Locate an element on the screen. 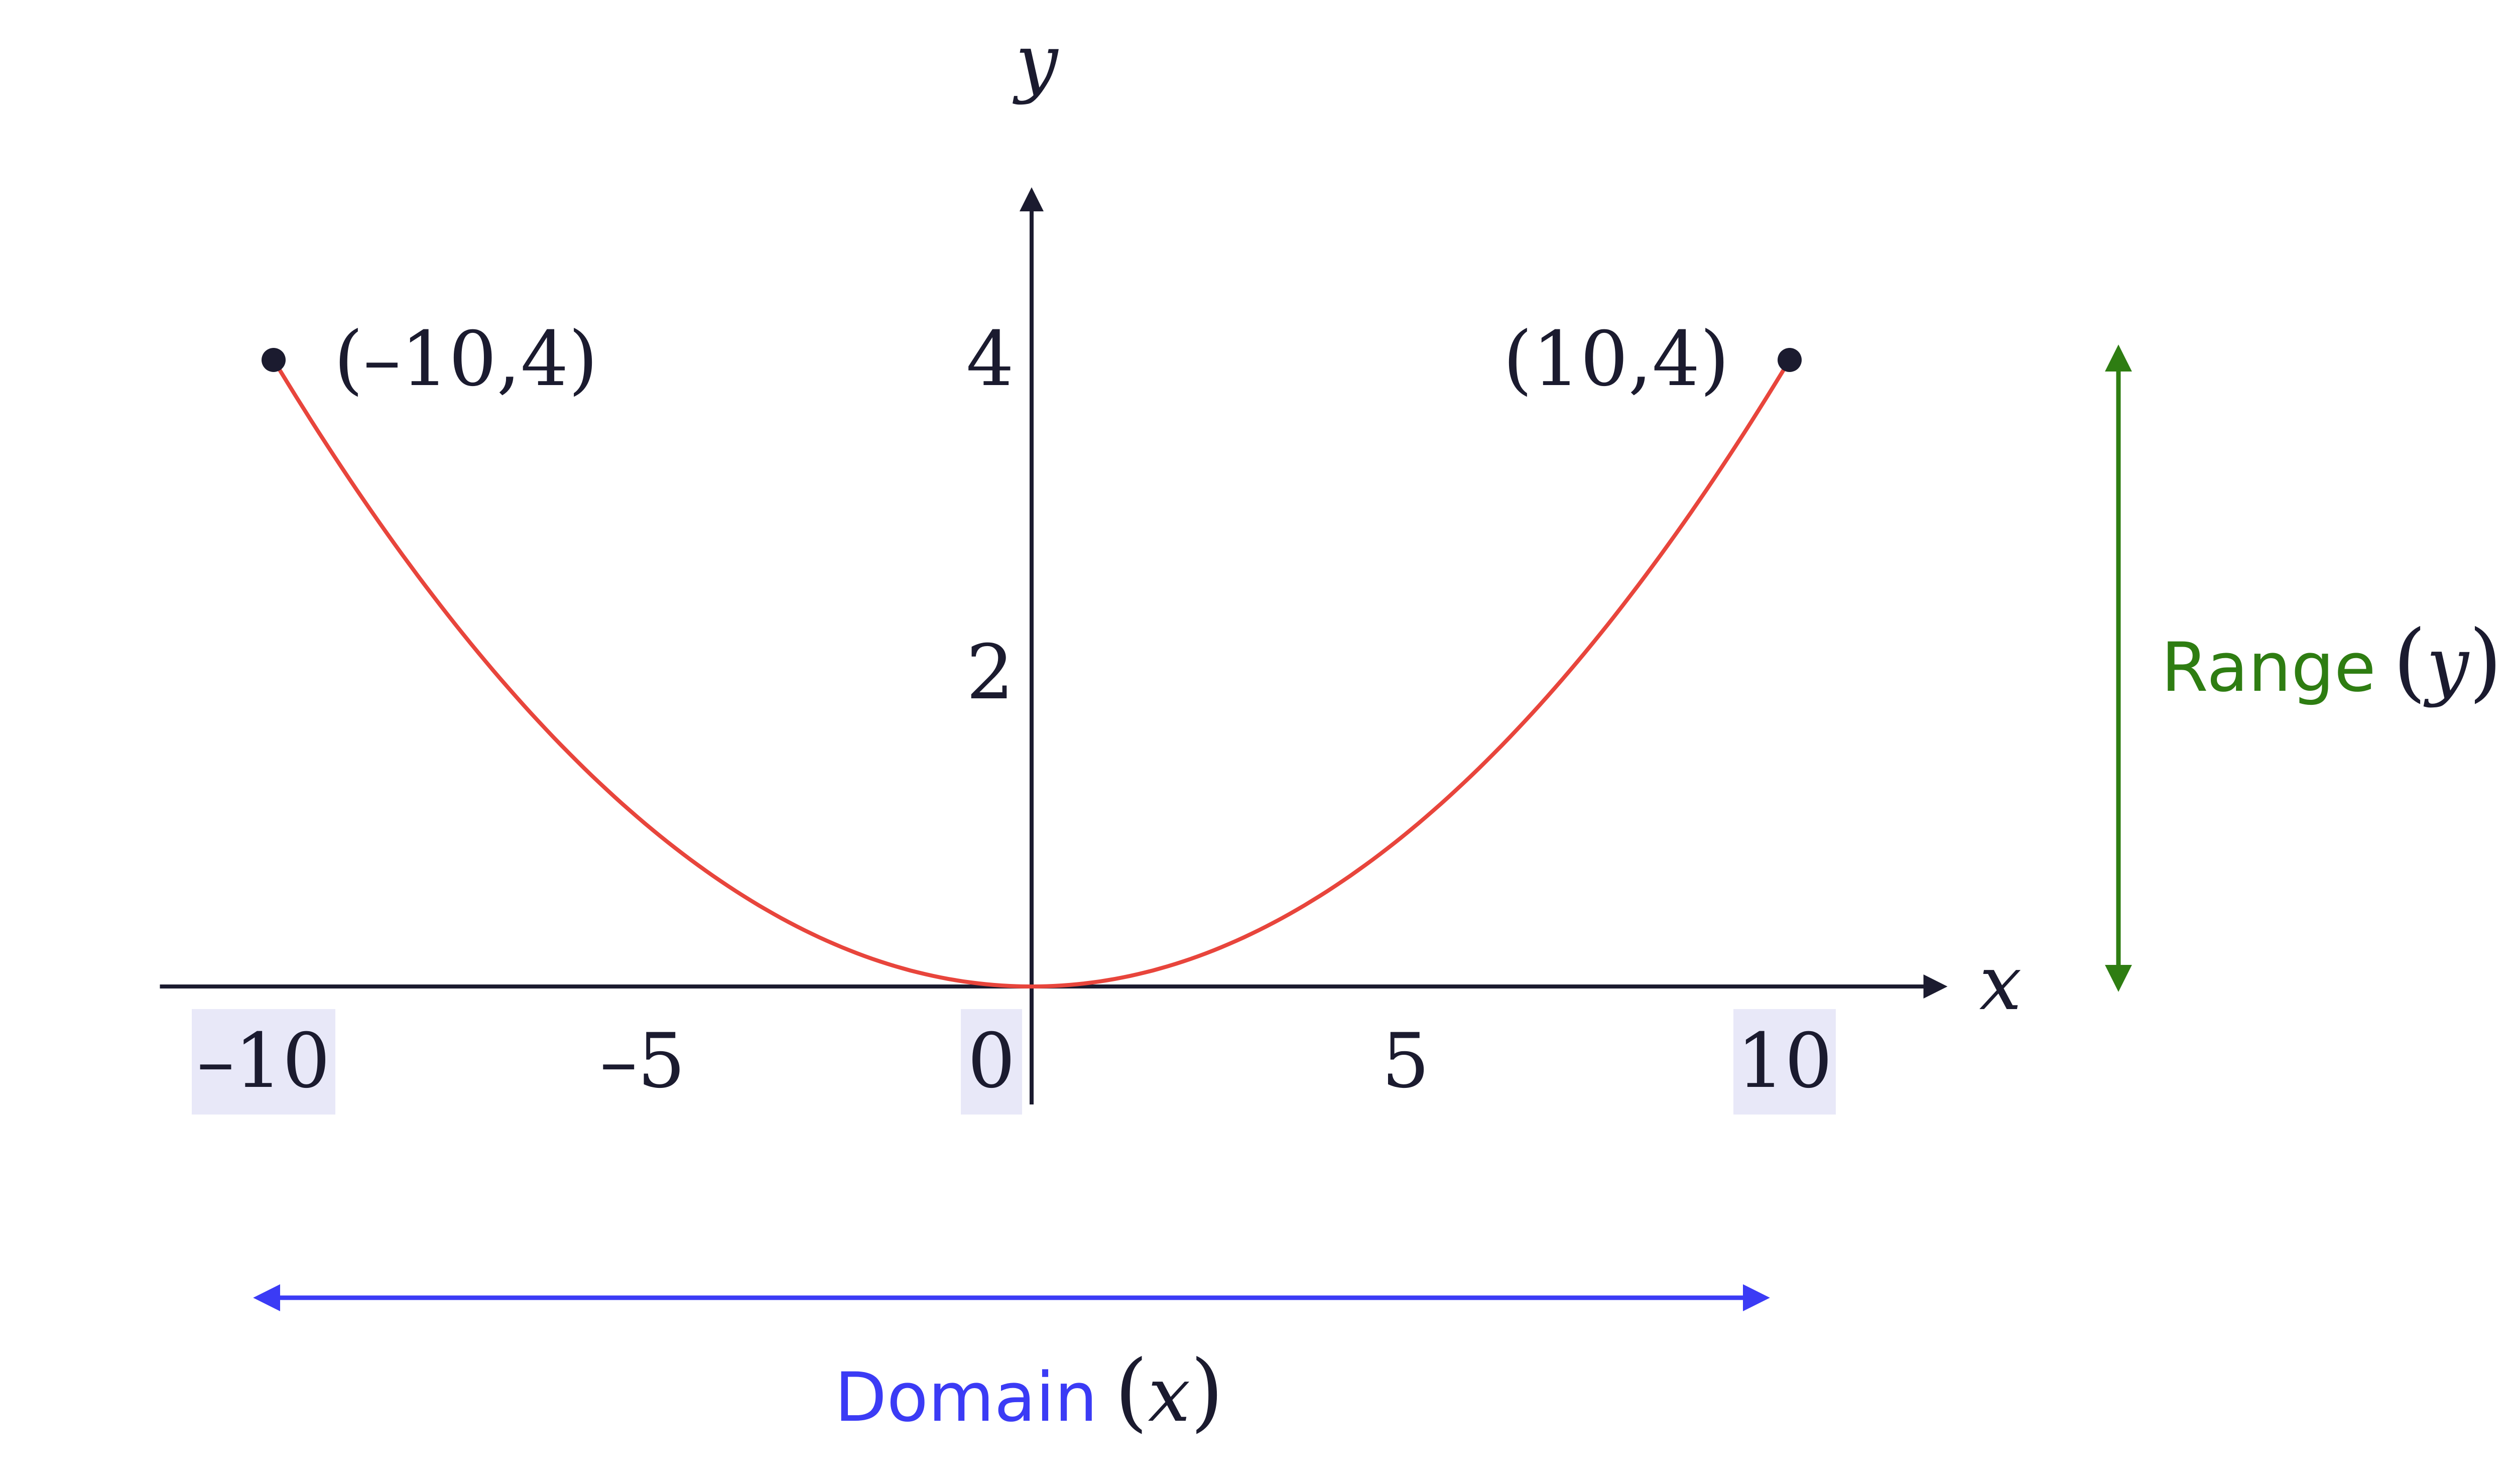 The width and height of the screenshot is (2510, 1484). x-tick-label: 5 is located at coordinates (1405, 1061).